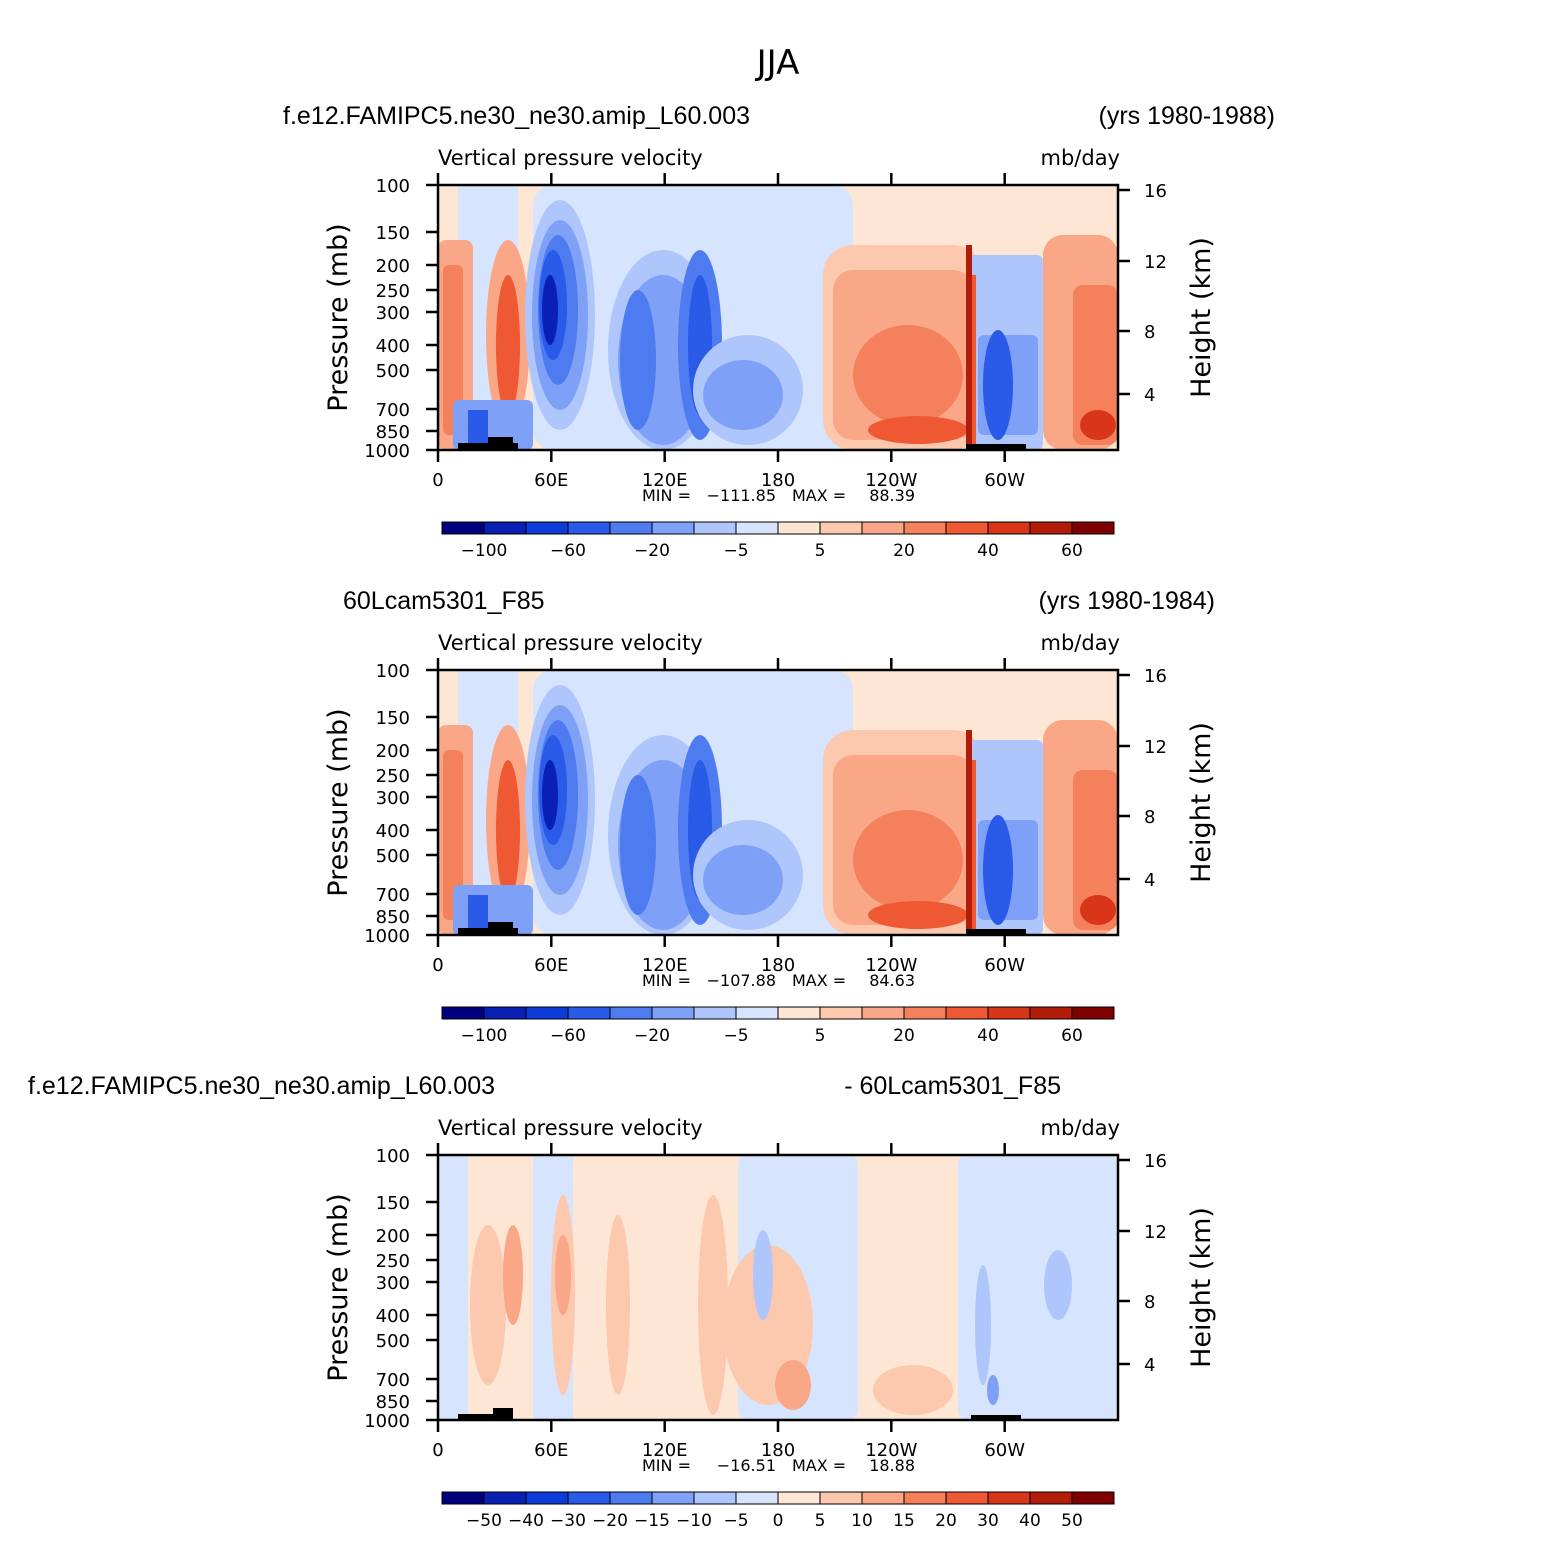 The image size is (1558, 1556). Describe the element at coordinates (778, 1026) in the screenshot. I see `colorbar: −100 −60 −20 −5 5 20 40 60` at that location.